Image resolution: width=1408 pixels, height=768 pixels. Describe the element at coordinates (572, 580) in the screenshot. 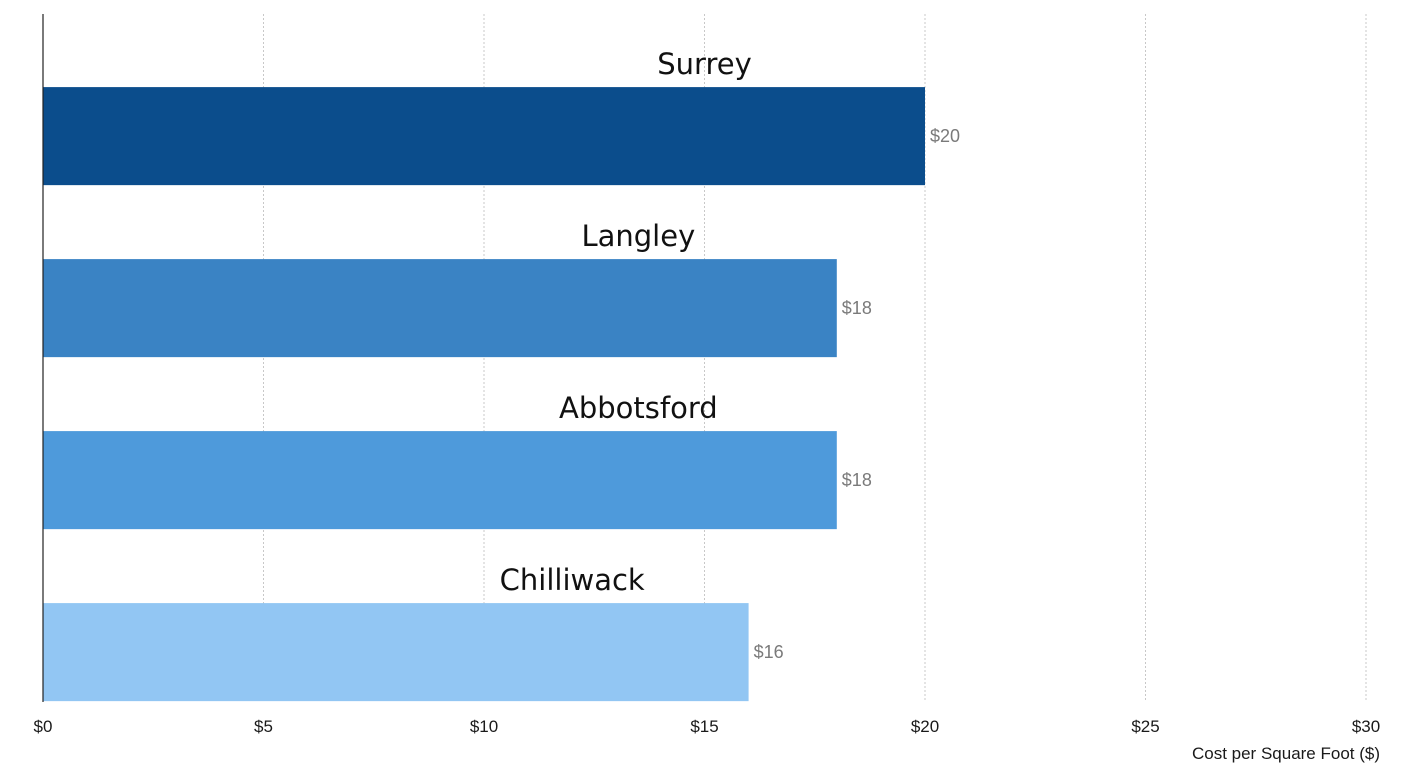

I see `category-label: Chilliwack` at that location.